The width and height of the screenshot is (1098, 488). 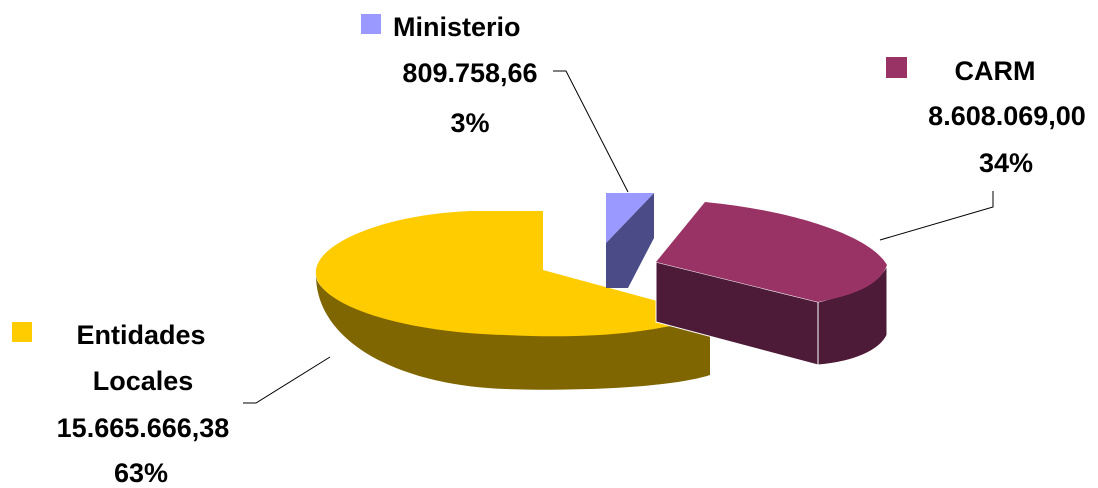 What do you see at coordinates (143, 428) in the screenshot?
I see `label-value-entidades: 15.665.666,38` at bounding box center [143, 428].